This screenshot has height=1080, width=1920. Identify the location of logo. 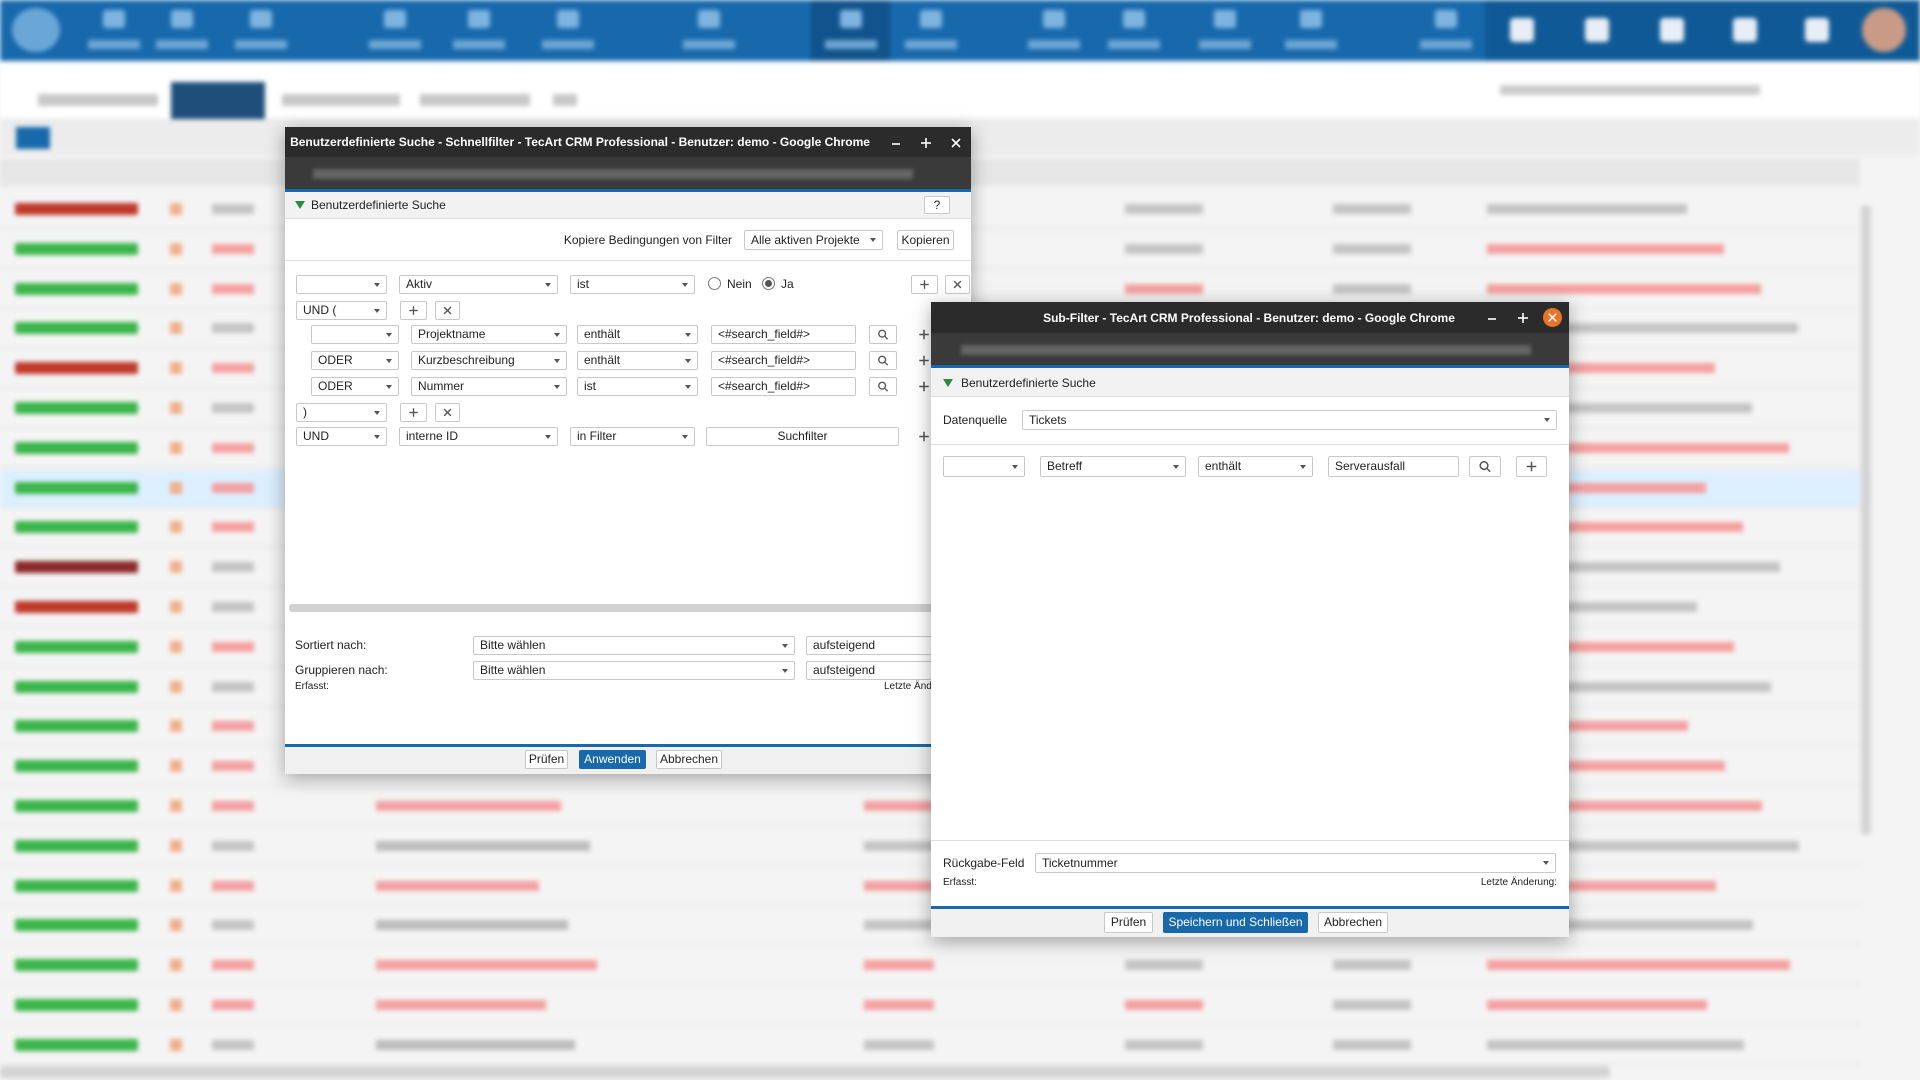
(36, 30).